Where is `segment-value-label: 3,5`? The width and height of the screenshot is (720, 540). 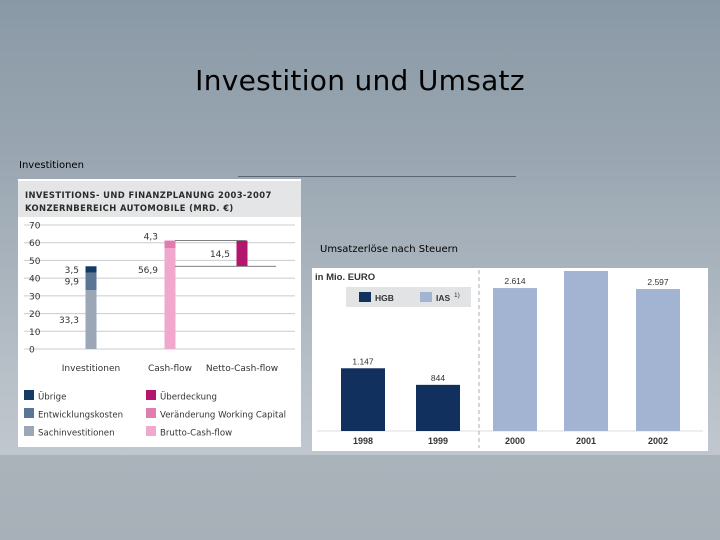
segment-value-label: 3,5 is located at coordinates (72, 271).